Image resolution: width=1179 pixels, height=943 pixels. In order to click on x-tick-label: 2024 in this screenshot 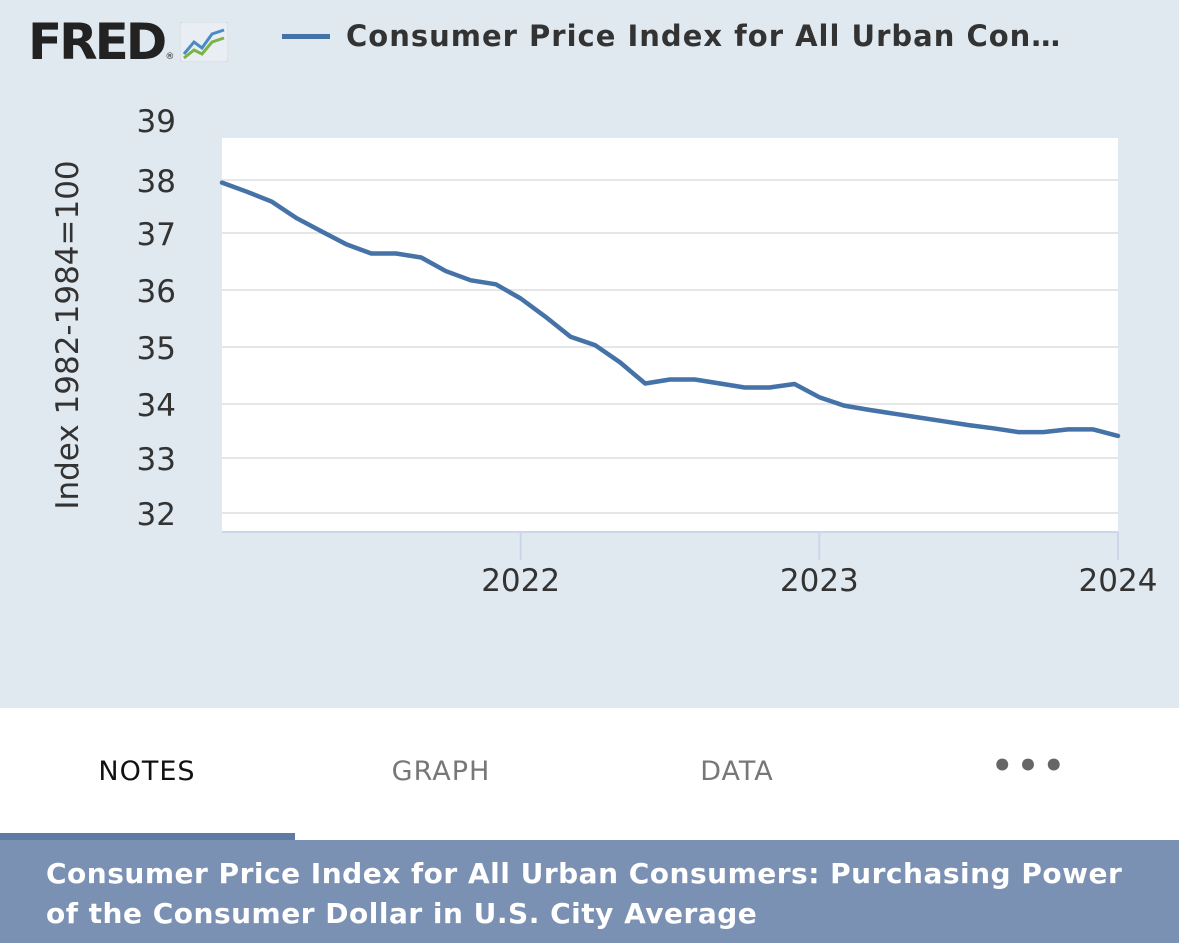, I will do `click(1118, 581)`.